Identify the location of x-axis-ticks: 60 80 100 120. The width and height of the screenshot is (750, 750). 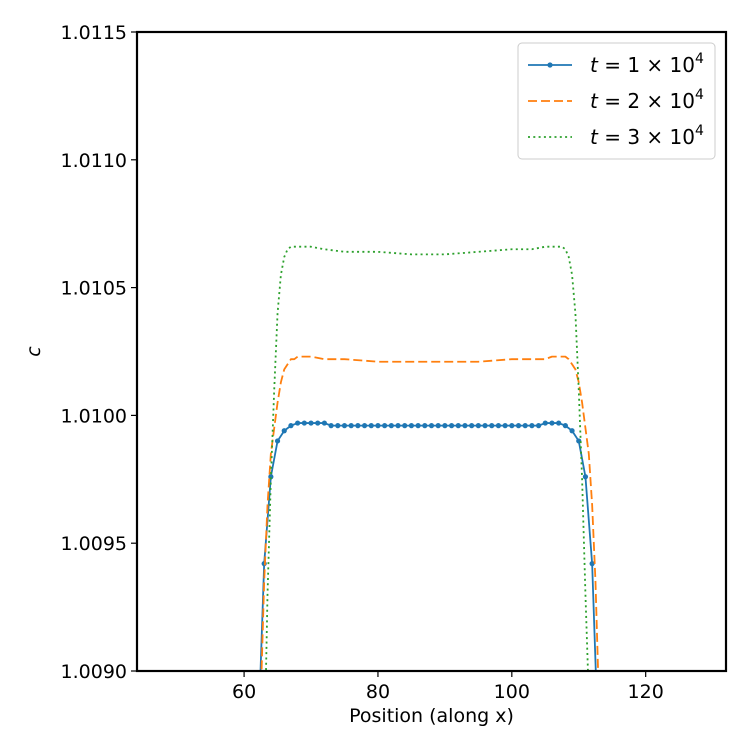
(448, 687).